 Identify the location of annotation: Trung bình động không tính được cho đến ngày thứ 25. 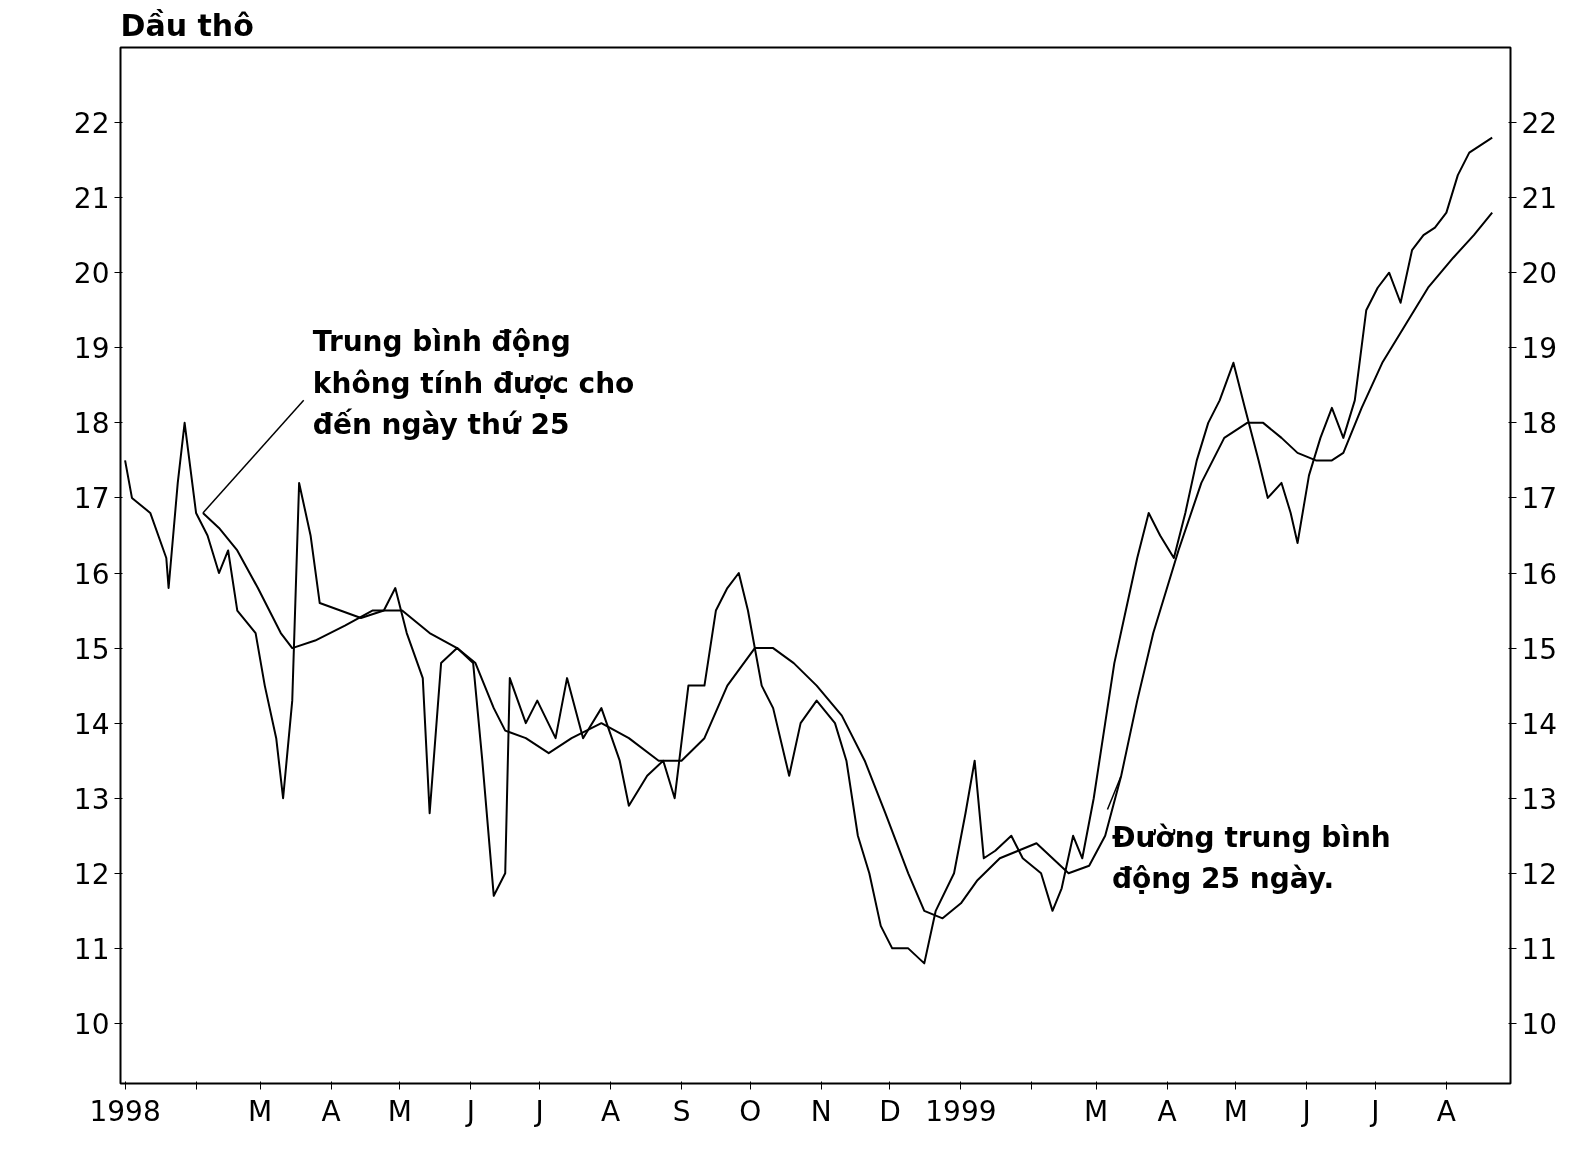
(473, 383).